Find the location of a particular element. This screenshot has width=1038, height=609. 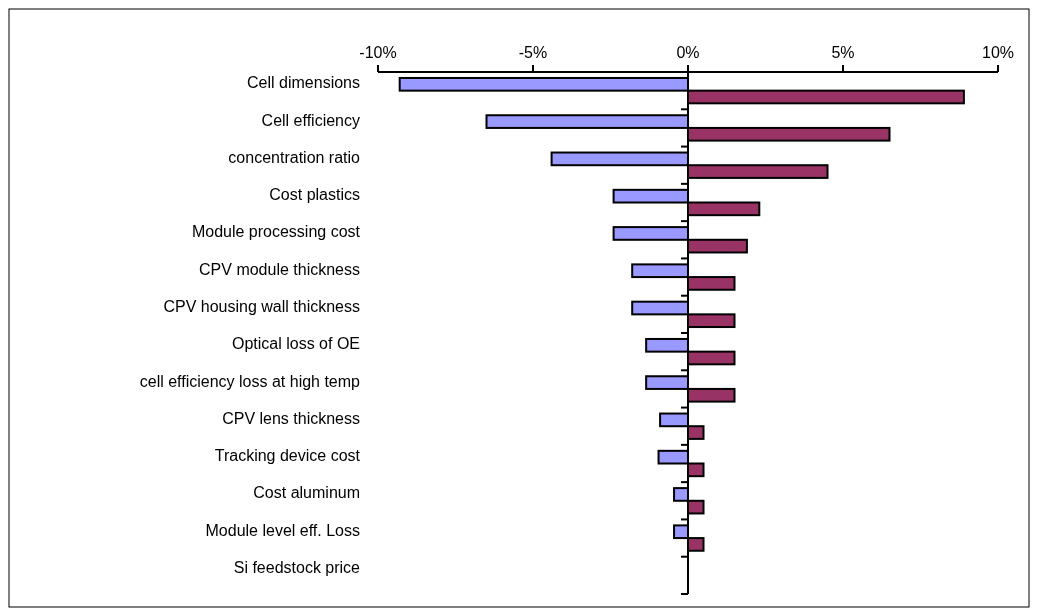

y-tick-label: cell efficiency loss at high temp is located at coordinates (250, 381).